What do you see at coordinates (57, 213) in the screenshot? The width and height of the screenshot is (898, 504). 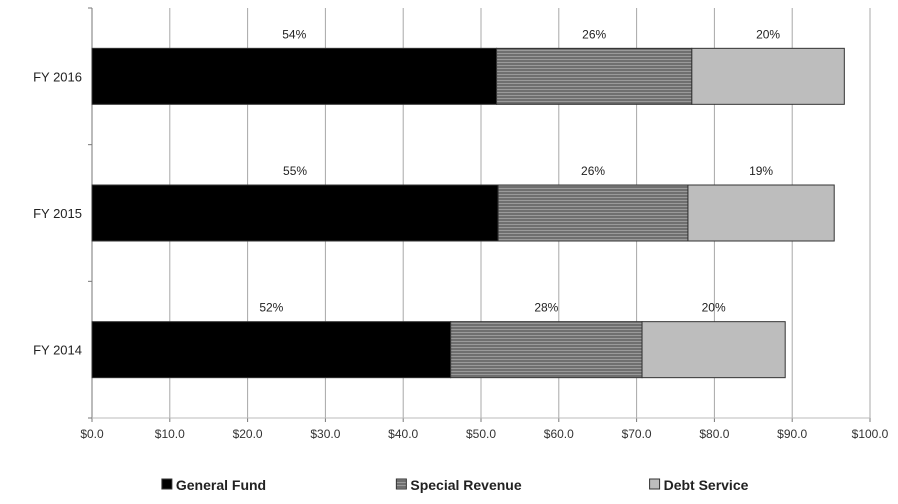 I see `category-label: FY 2015` at bounding box center [57, 213].